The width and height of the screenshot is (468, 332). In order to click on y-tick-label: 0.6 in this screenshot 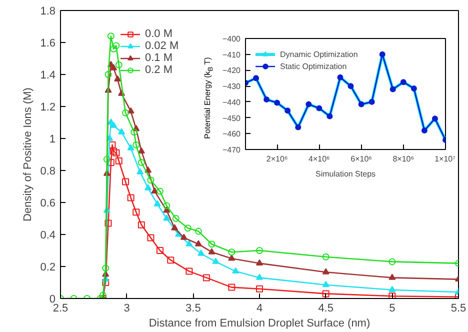, I will do `click(48, 204)`.